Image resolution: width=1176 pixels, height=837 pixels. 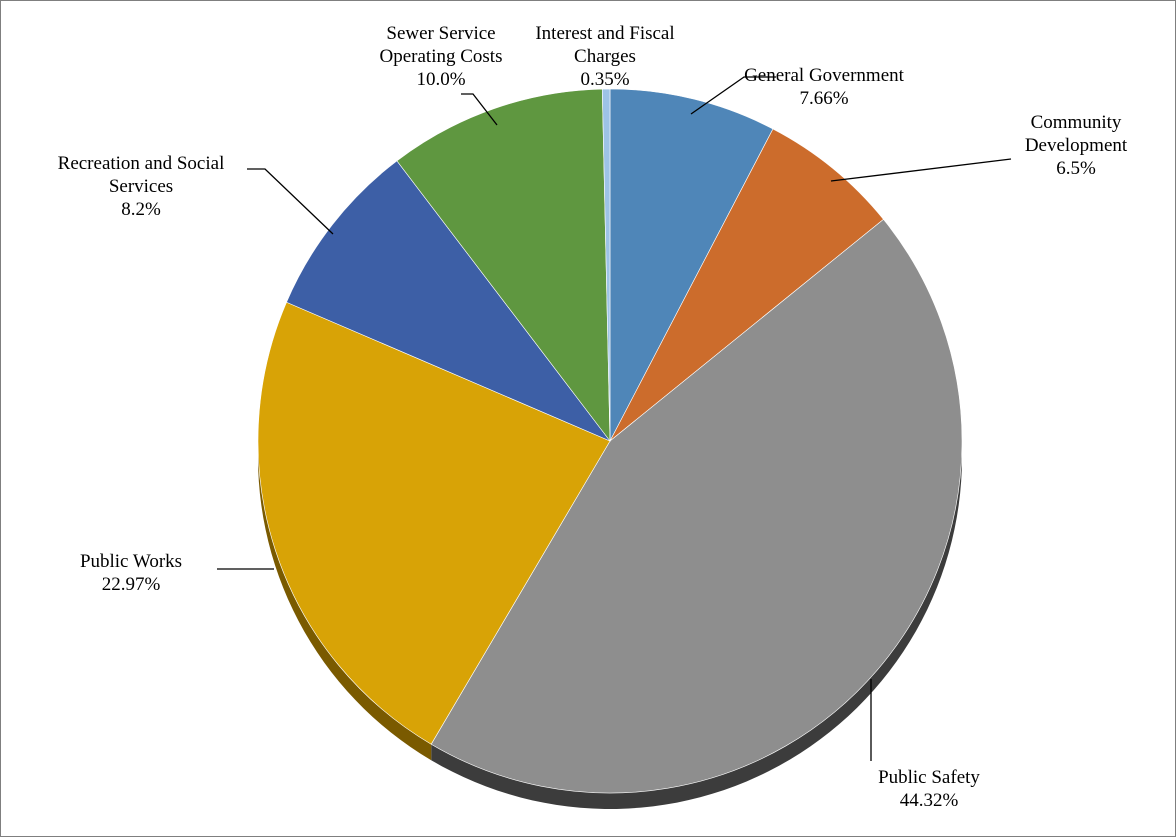 What do you see at coordinates (604, 33) in the screenshot?
I see `slice-name-label: Interest and Fiscal` at bounding box center [604, 33].